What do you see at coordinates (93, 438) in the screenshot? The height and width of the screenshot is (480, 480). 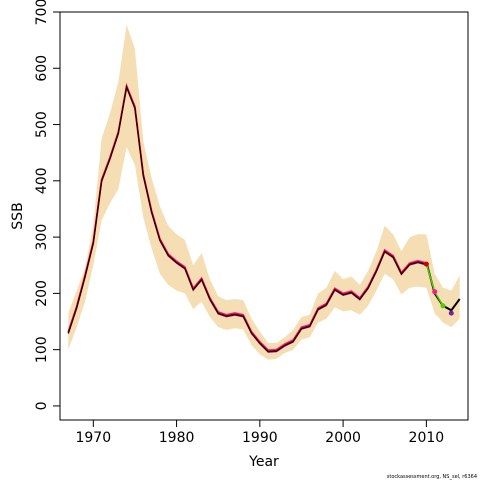 I see `x-tick-label: 1970` at bounding box center [93, 438].